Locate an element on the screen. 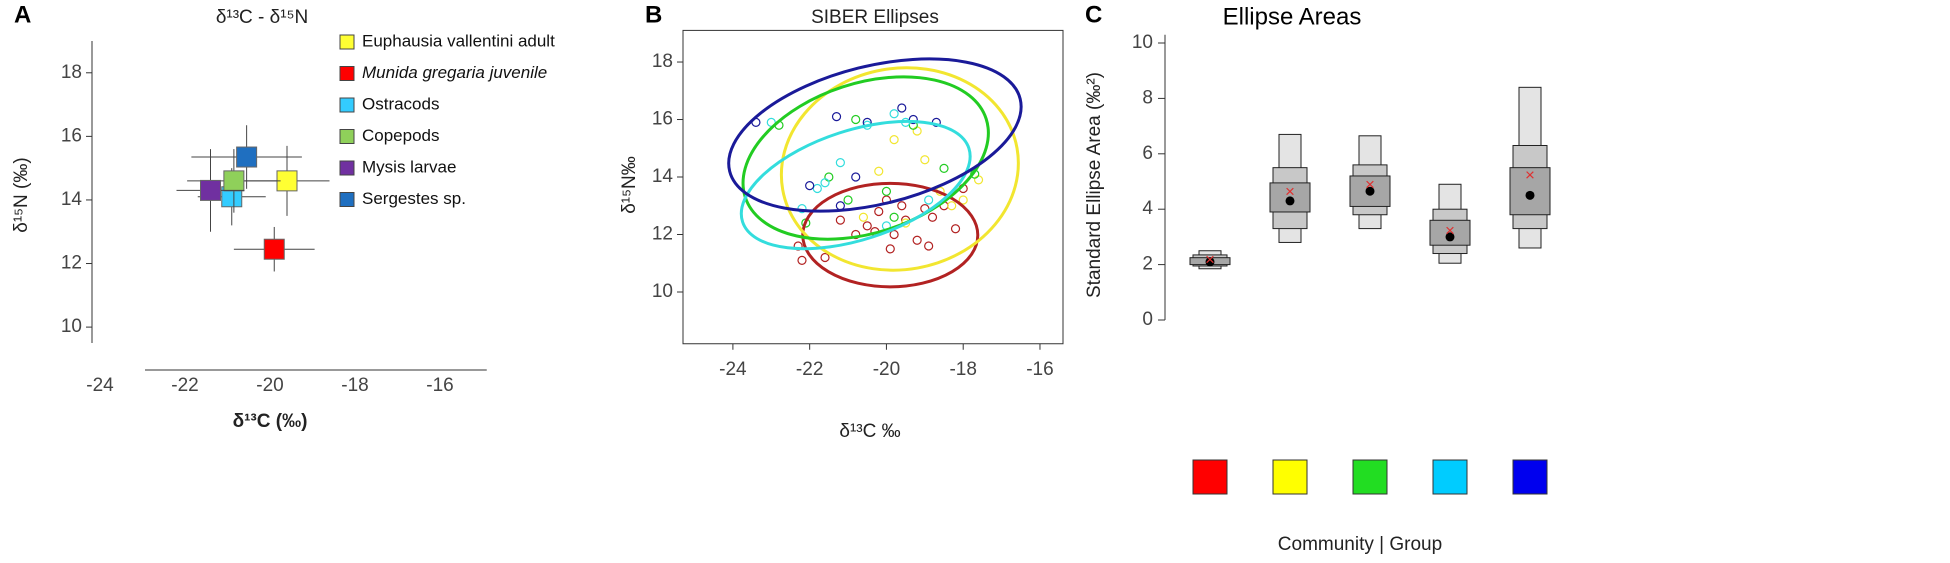 The height and width of the screenshot is (563, 1950). y-tick-label: 14 is located at coordinates (663, 176).